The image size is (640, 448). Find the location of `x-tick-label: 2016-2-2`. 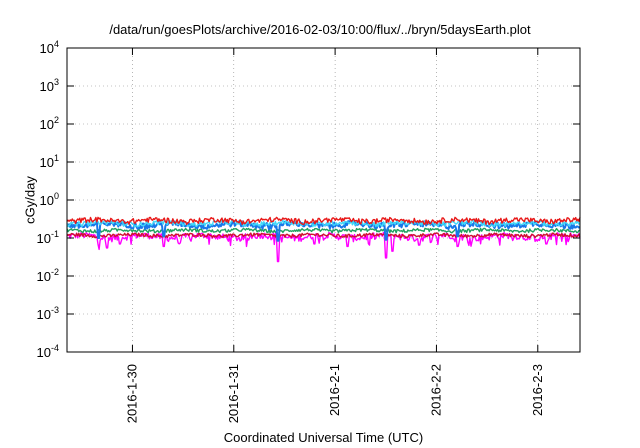

x-tick-label: 2016-2-2 is located at coordinates (435, 390).